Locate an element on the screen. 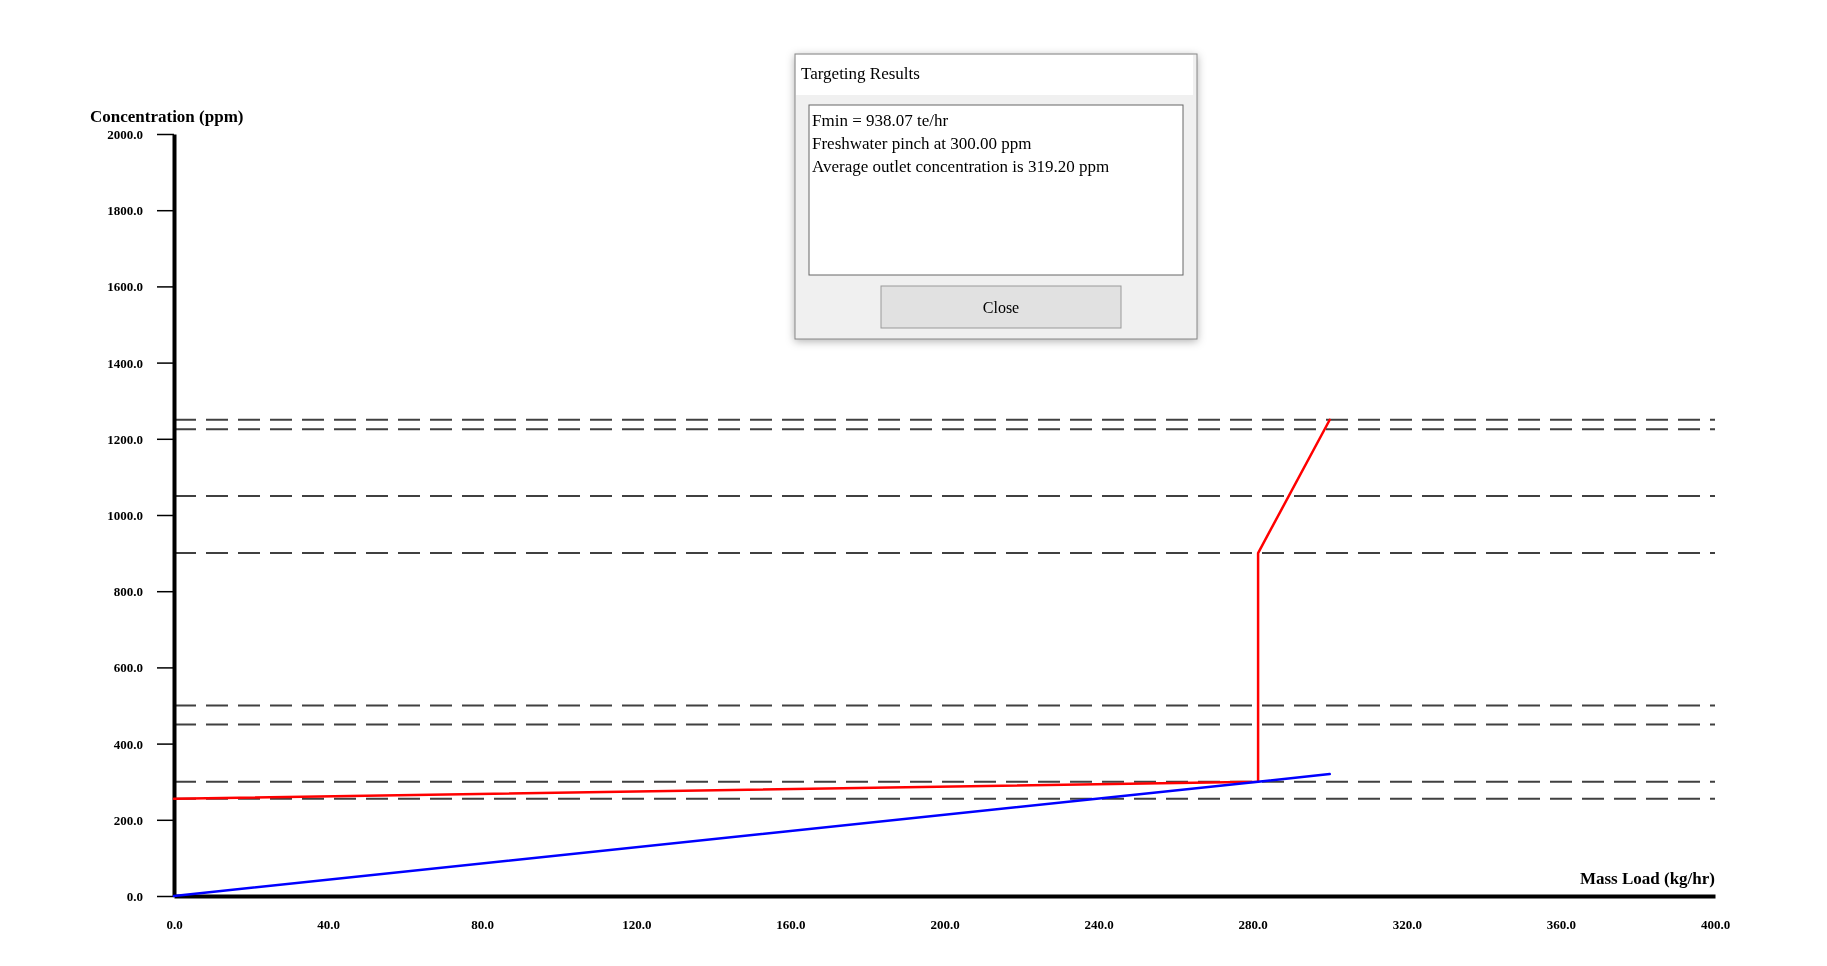 The height and width of the screenshot is (966, 1827). text: Targeting Results is located at coordinates (860, 73).